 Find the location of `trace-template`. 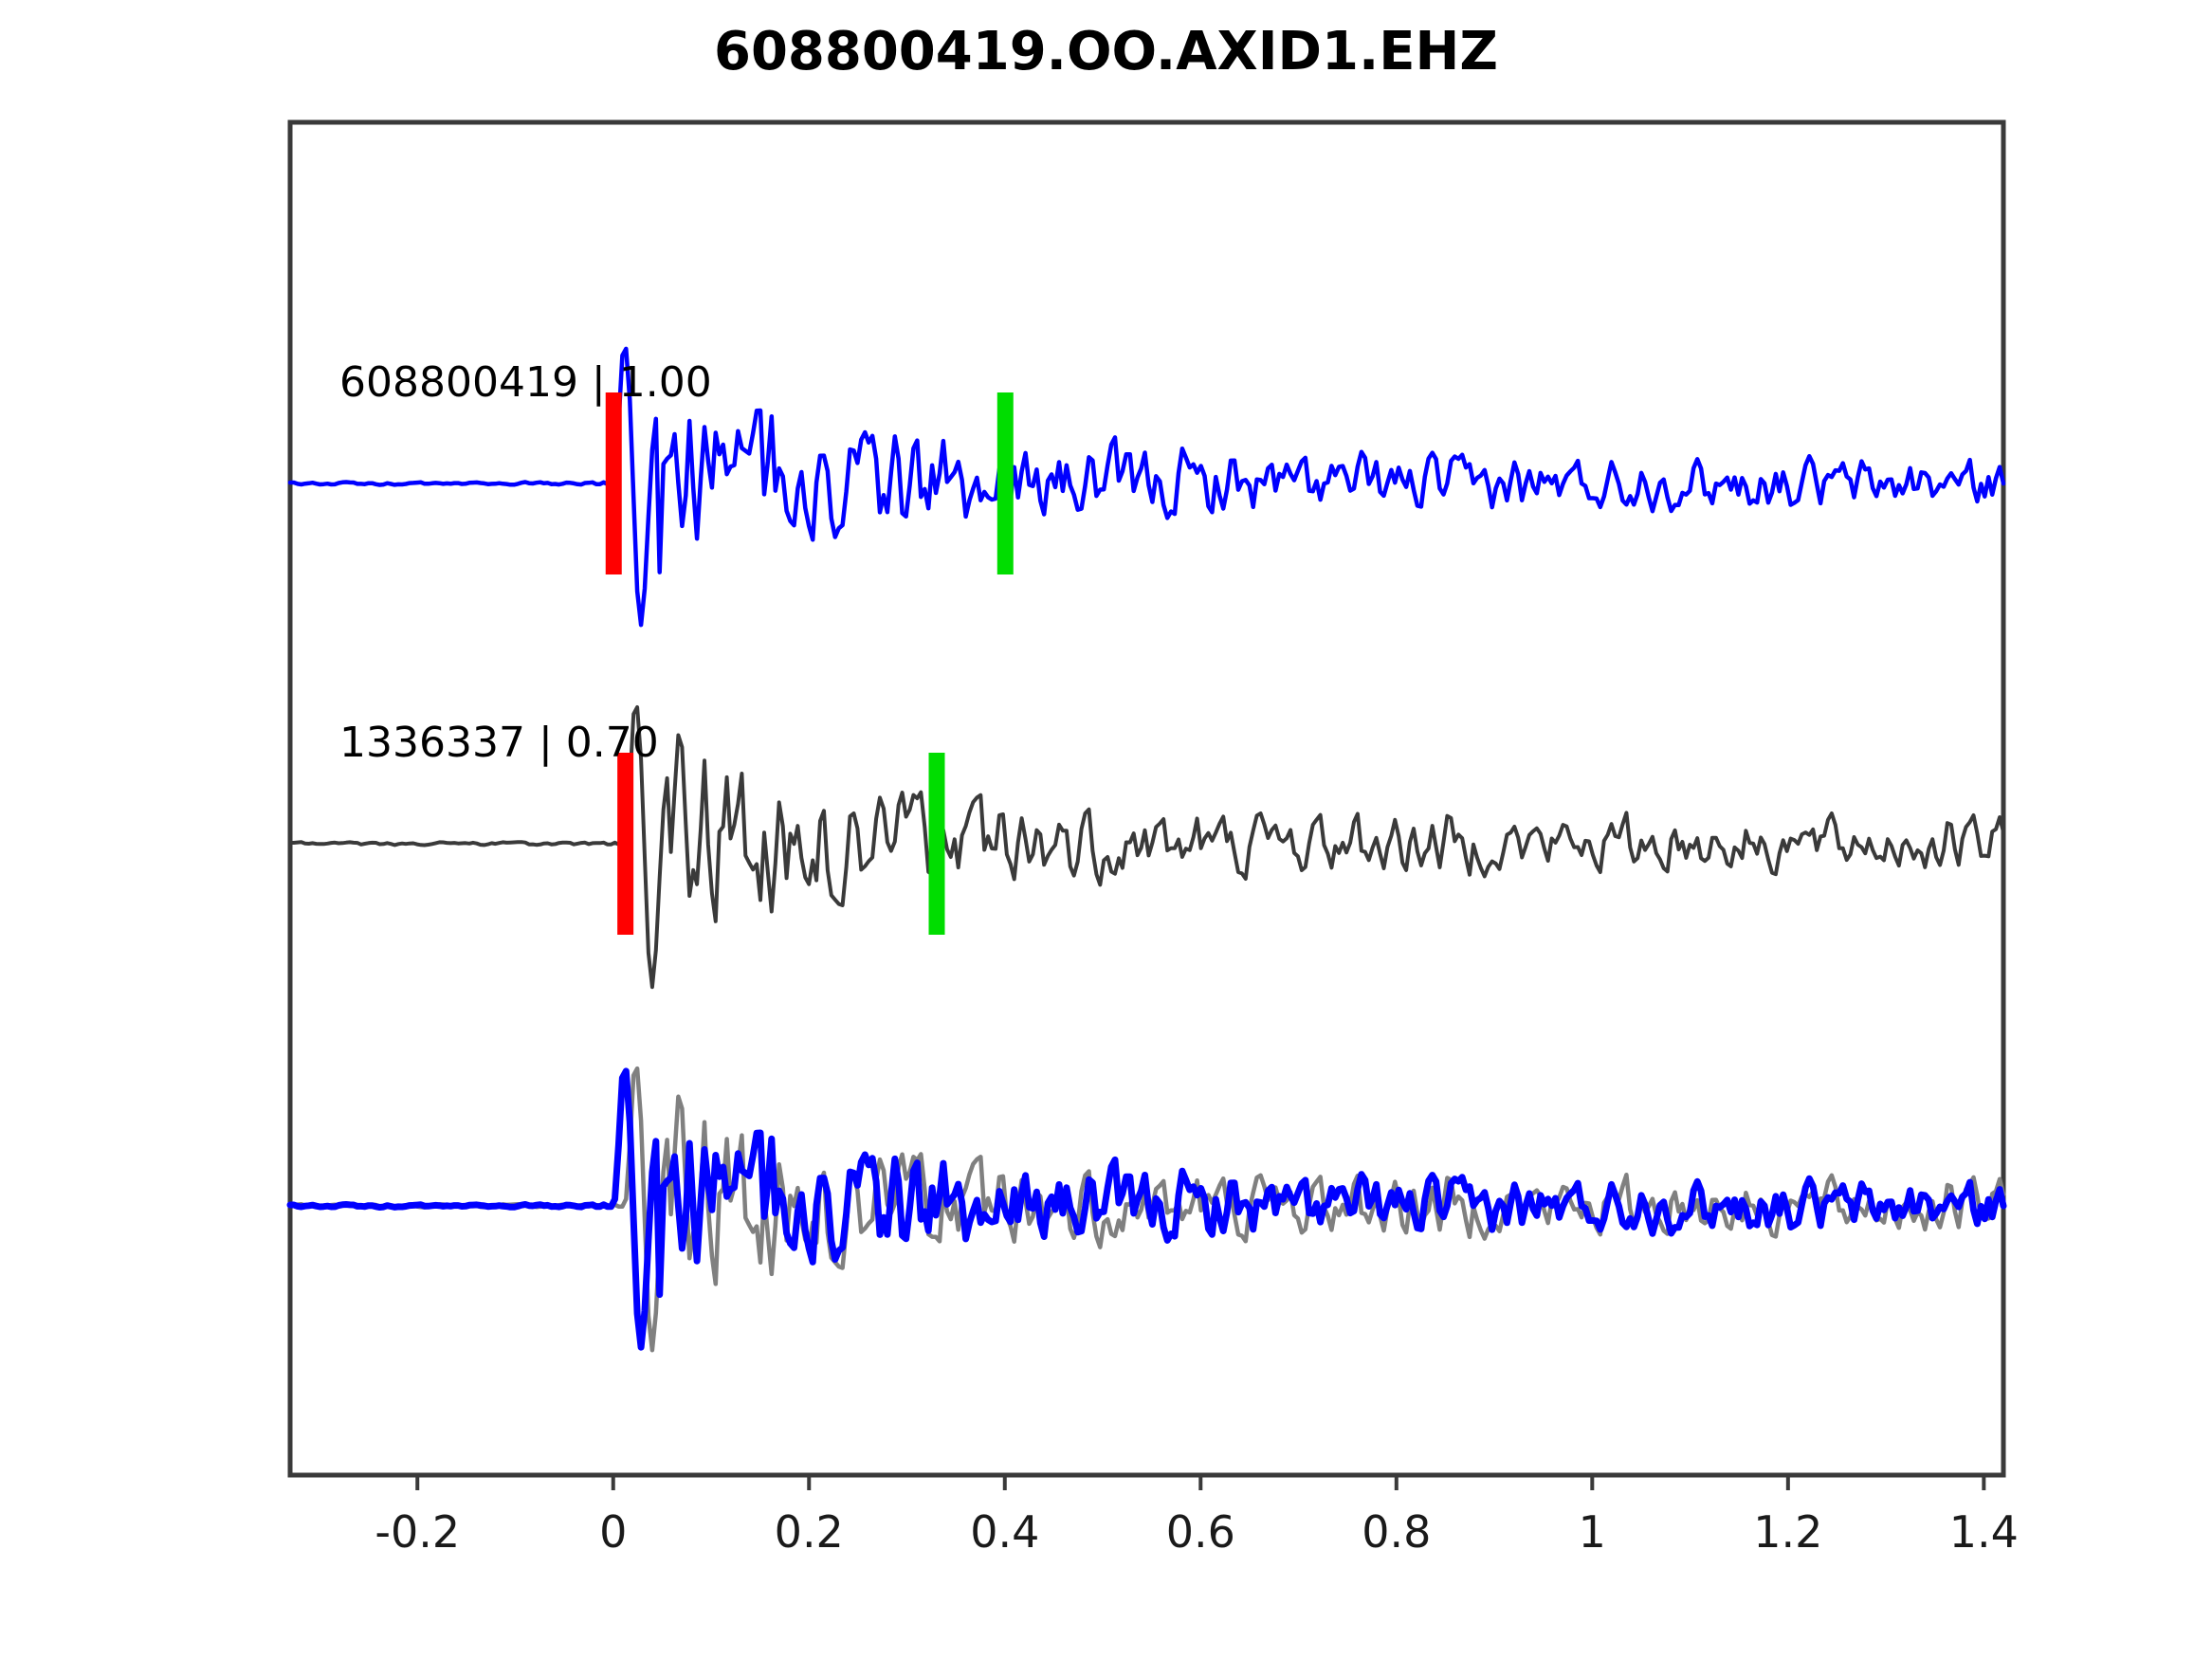

trace-template is located at coordinates (1146, 487).